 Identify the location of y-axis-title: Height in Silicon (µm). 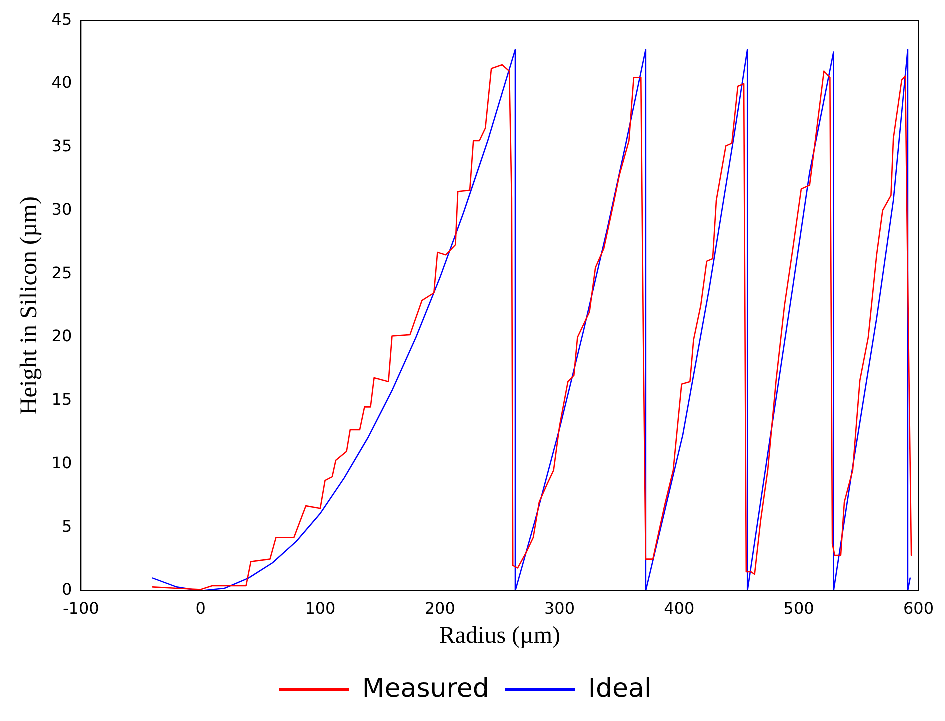
(29, 306).